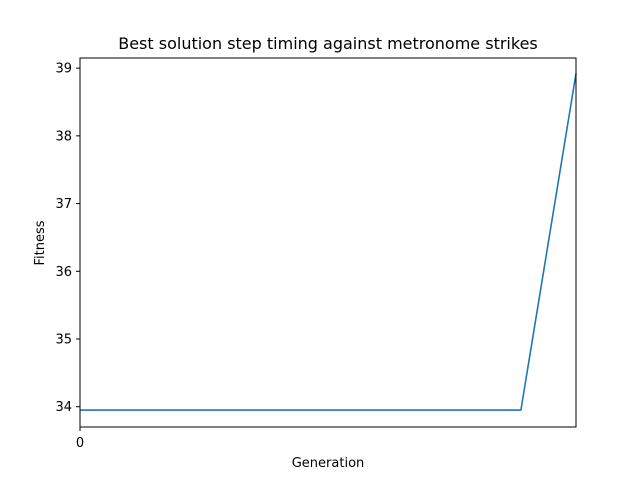  What do you see at coordinates (63, 204) in the screenshot?
I see `y-tick-label: 37` at bounding box center [63, 204].